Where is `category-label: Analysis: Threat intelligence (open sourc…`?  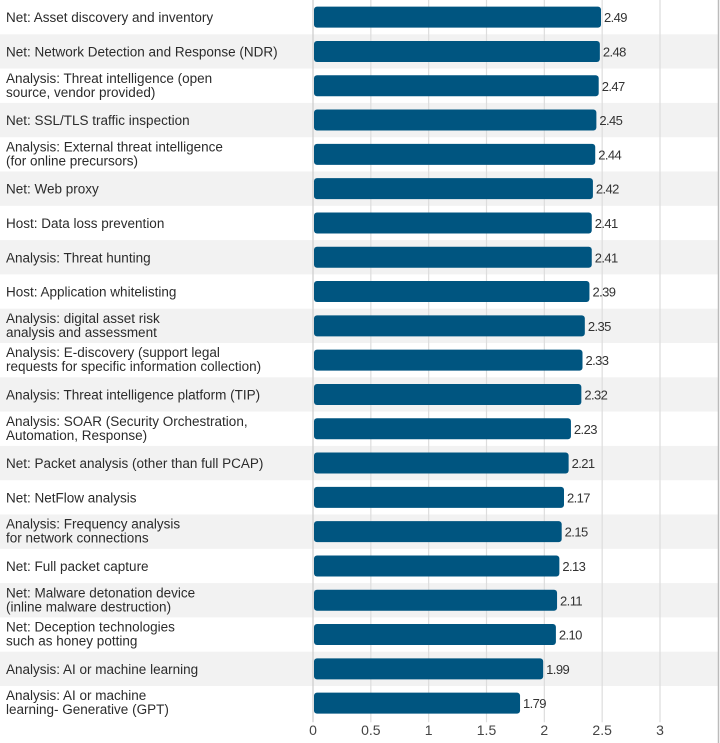 category-label: Analysis: Threat intelligence (open sourc… is located at coordinates (109, 85).